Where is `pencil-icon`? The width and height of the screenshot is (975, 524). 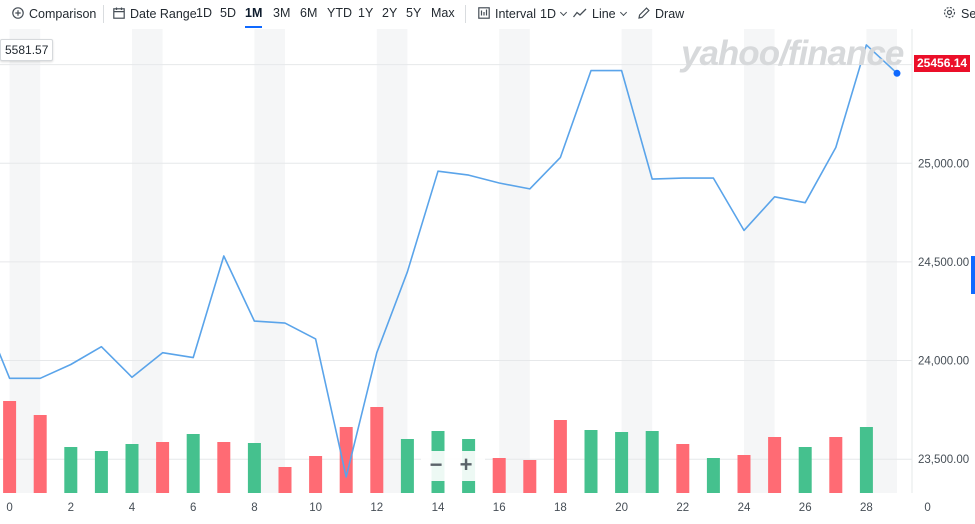 pencil-icon is located at coordinates (644, 14).